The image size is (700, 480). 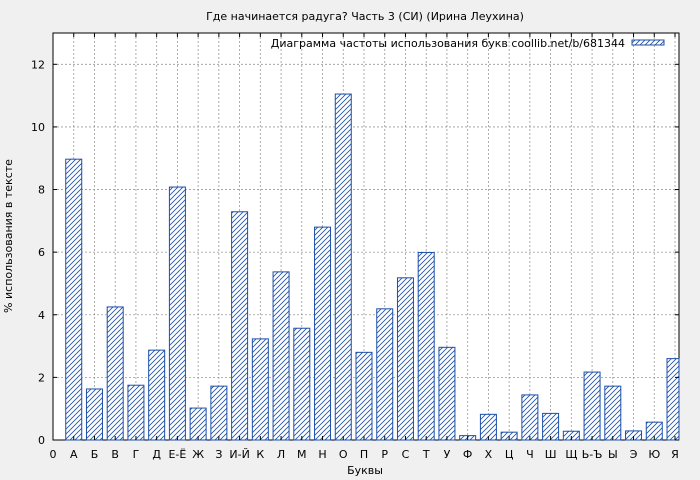 I want to click on x-tick-label: Щ, so click(x=571, y=454).